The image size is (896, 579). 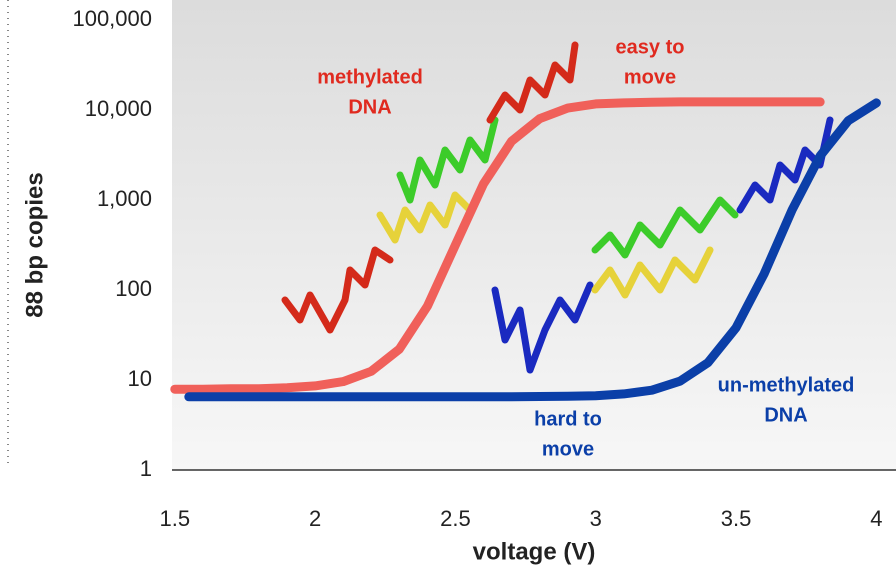 I want to click on x-axis-label: voltage (V), so click(x=534, y=551).